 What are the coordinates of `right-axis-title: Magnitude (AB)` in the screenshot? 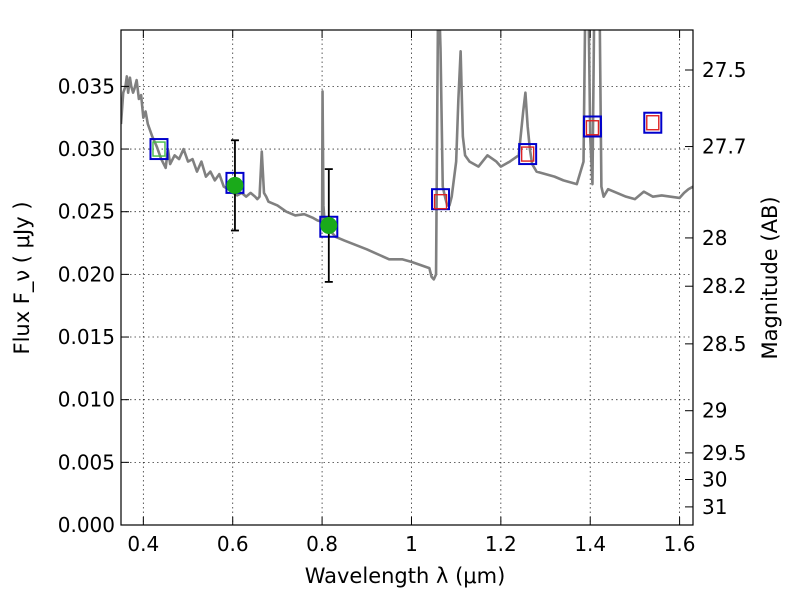 It's located at (770, 277).